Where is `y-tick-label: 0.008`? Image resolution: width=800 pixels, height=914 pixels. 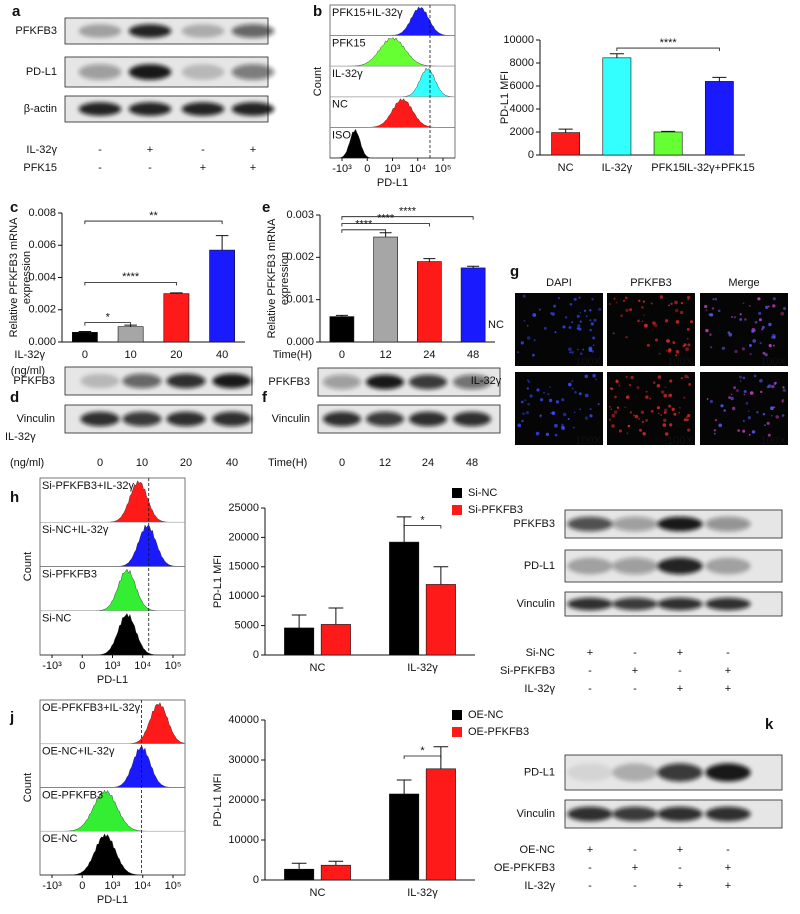
y-tick-label: 0.008 is located at coordinates (42, 213).